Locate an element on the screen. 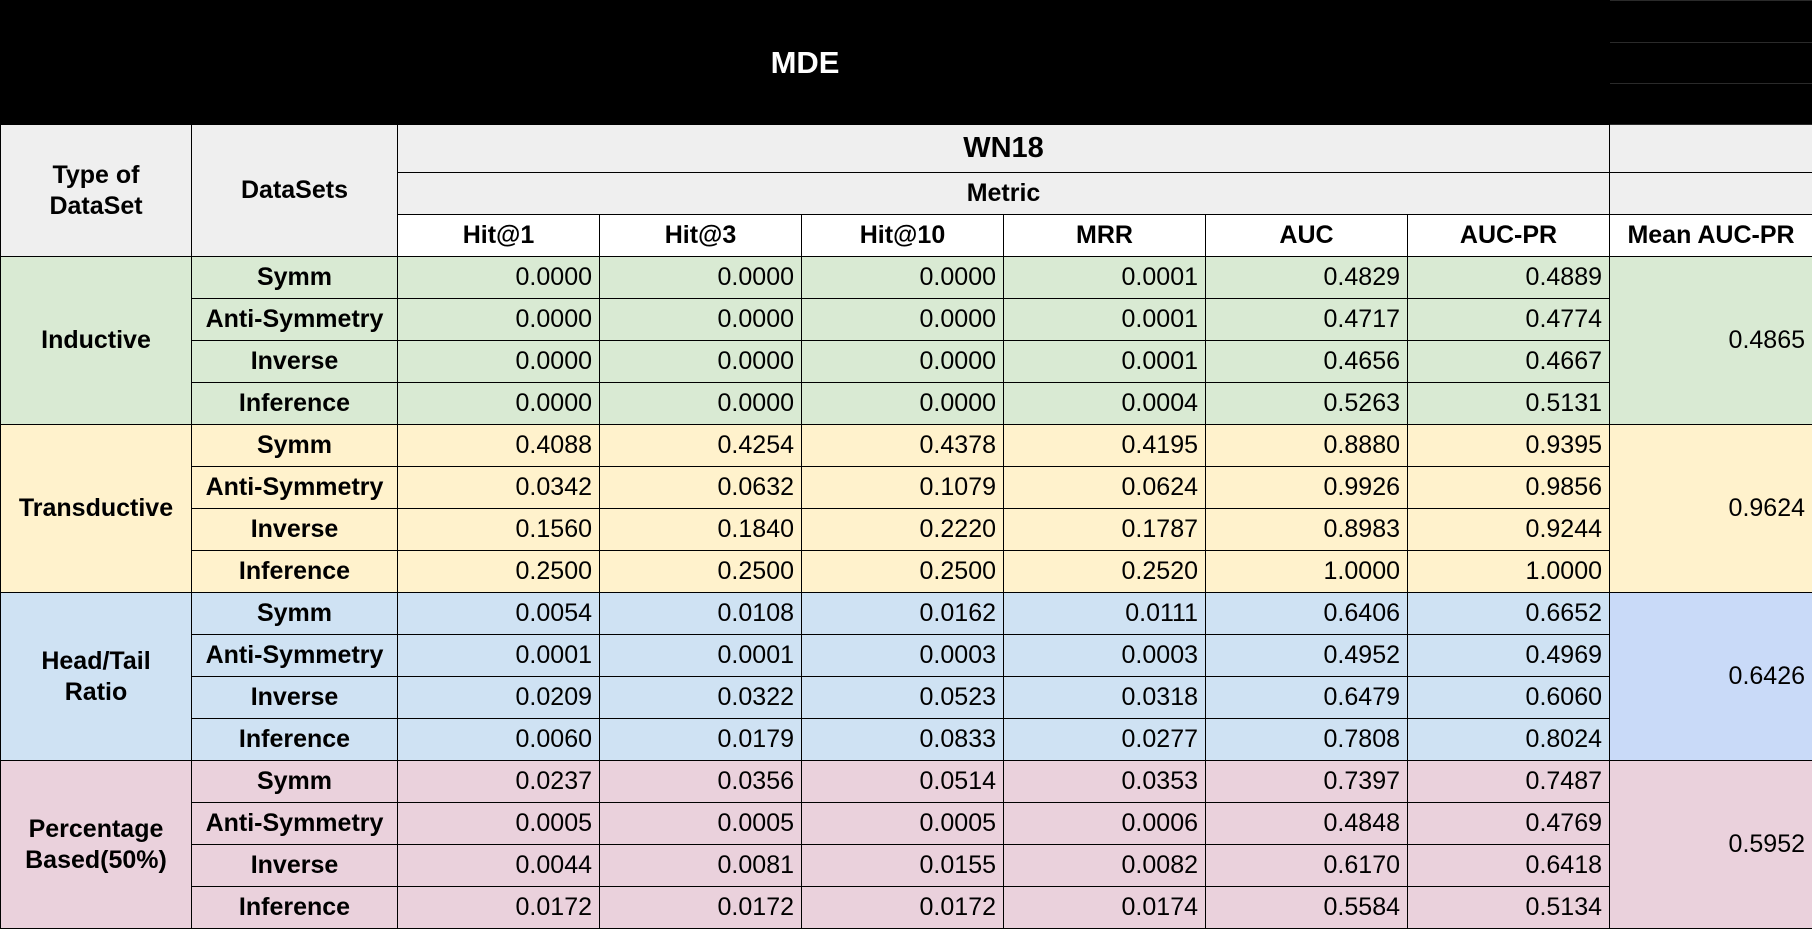 This screenshot has width=1812, height=930. group-label: Percentage Based(50%) is located at coordinates (96, 844).